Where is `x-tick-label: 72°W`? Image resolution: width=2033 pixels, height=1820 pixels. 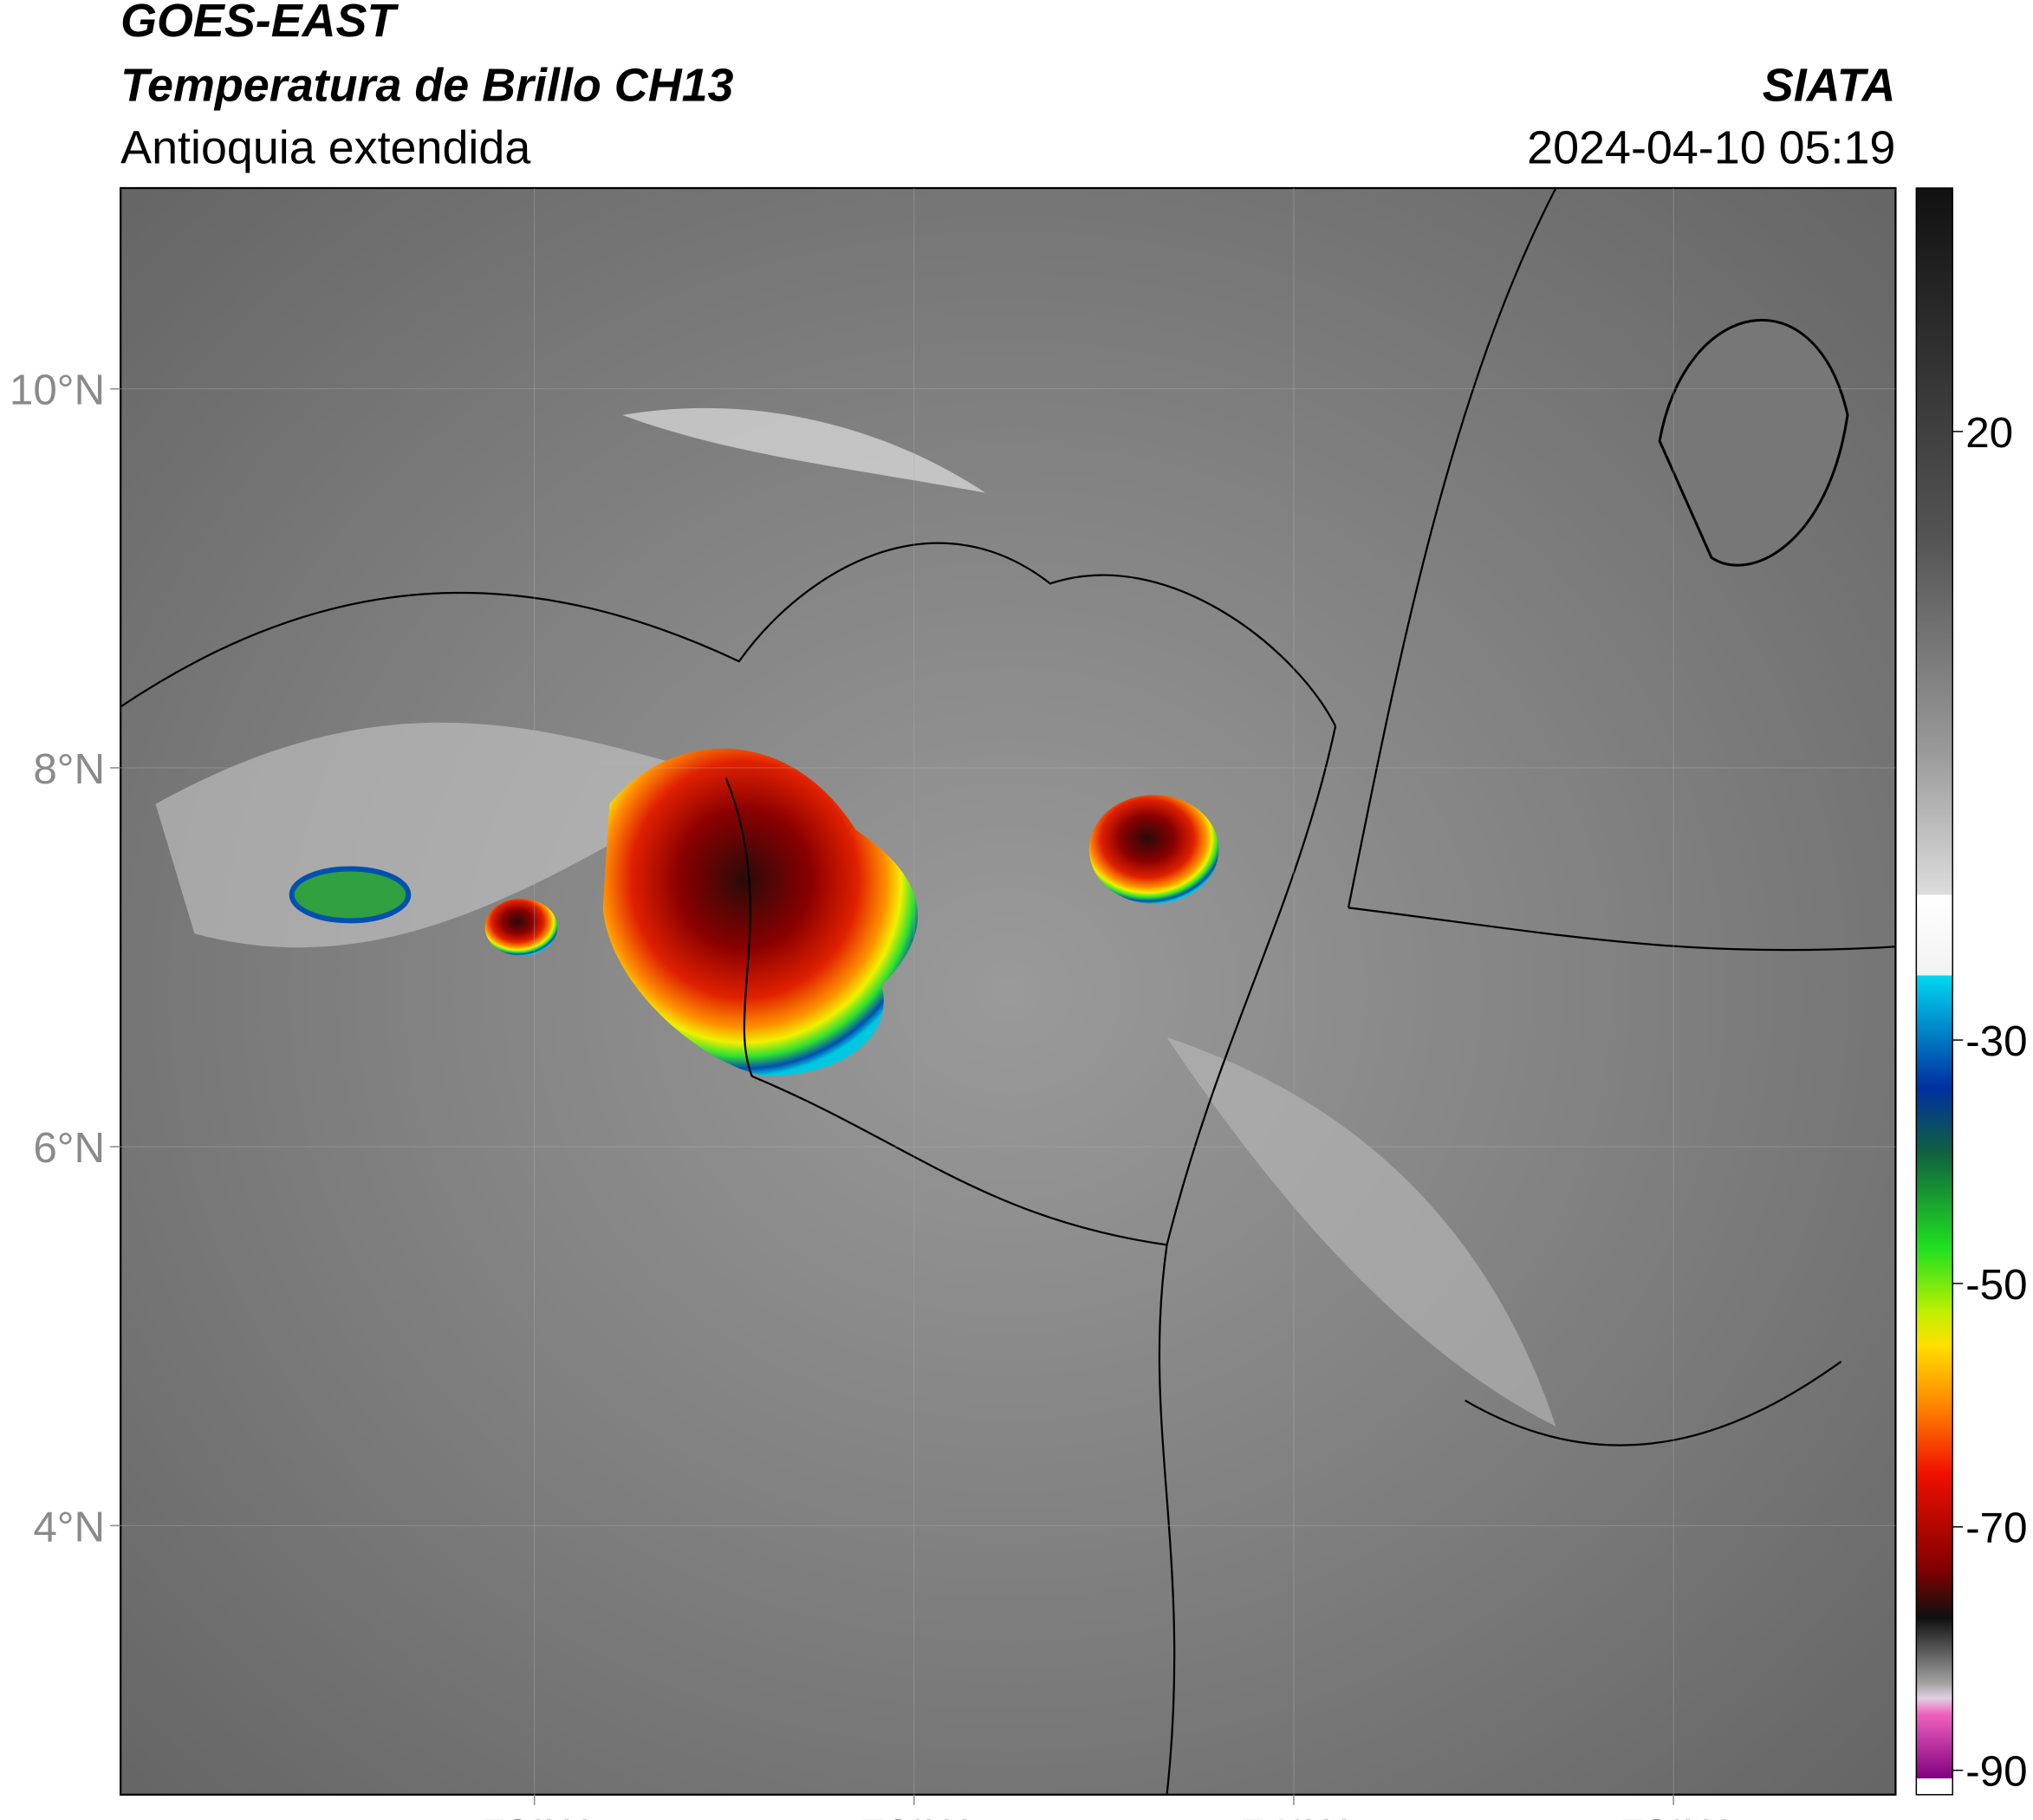 x-tick-label: 72°W is located at coordinates (1673, 1815).